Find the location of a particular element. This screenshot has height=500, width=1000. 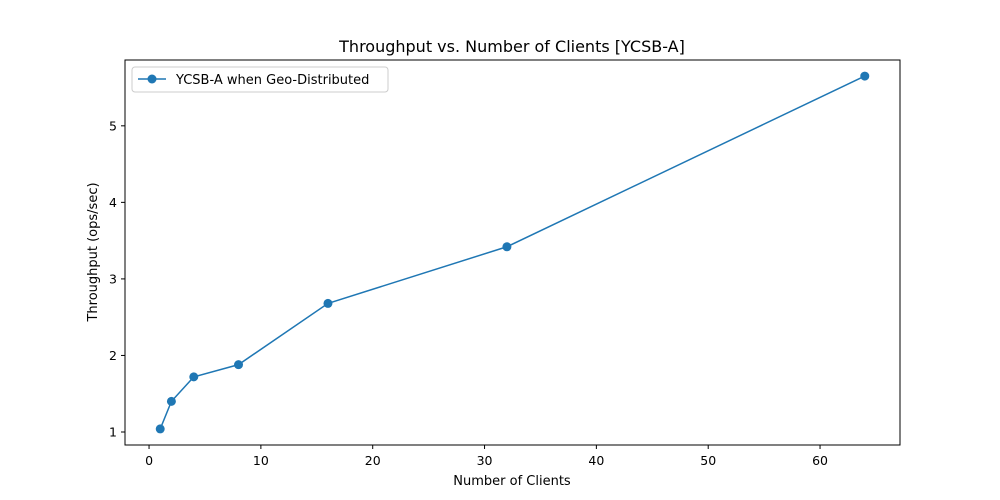

x-tick-label: 10 is located at coordinates (261, 460).